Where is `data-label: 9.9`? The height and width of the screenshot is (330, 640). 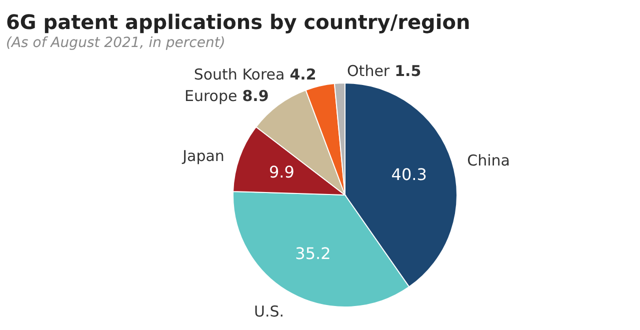 data-label: 9.9 is located at coordinates (281, 172).